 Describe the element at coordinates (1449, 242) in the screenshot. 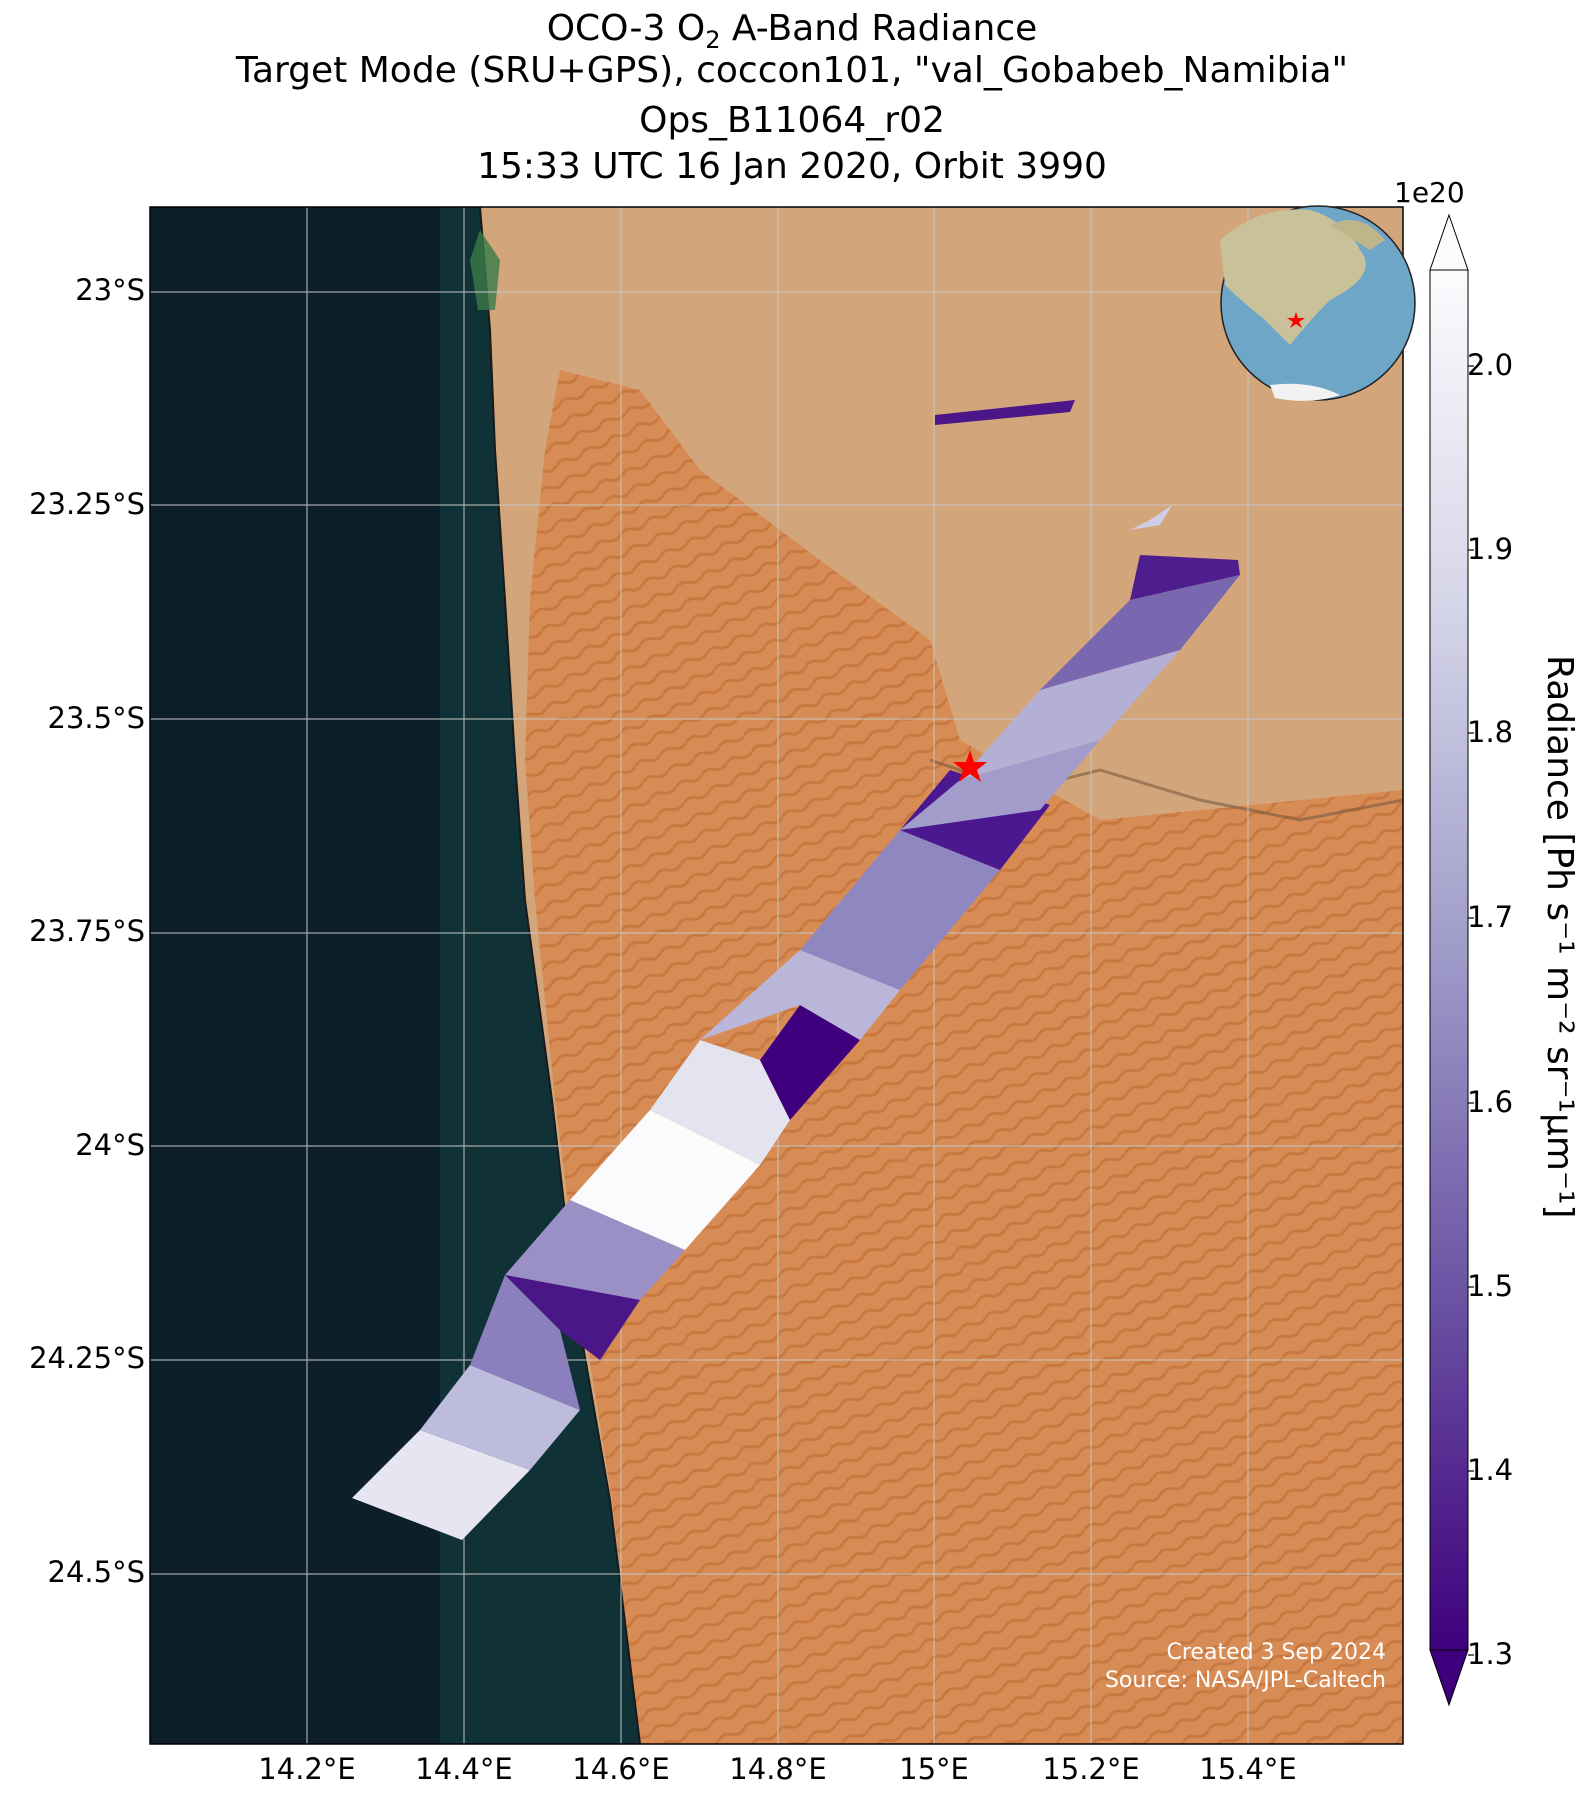

I see `colorbar-top-extend` at that location.